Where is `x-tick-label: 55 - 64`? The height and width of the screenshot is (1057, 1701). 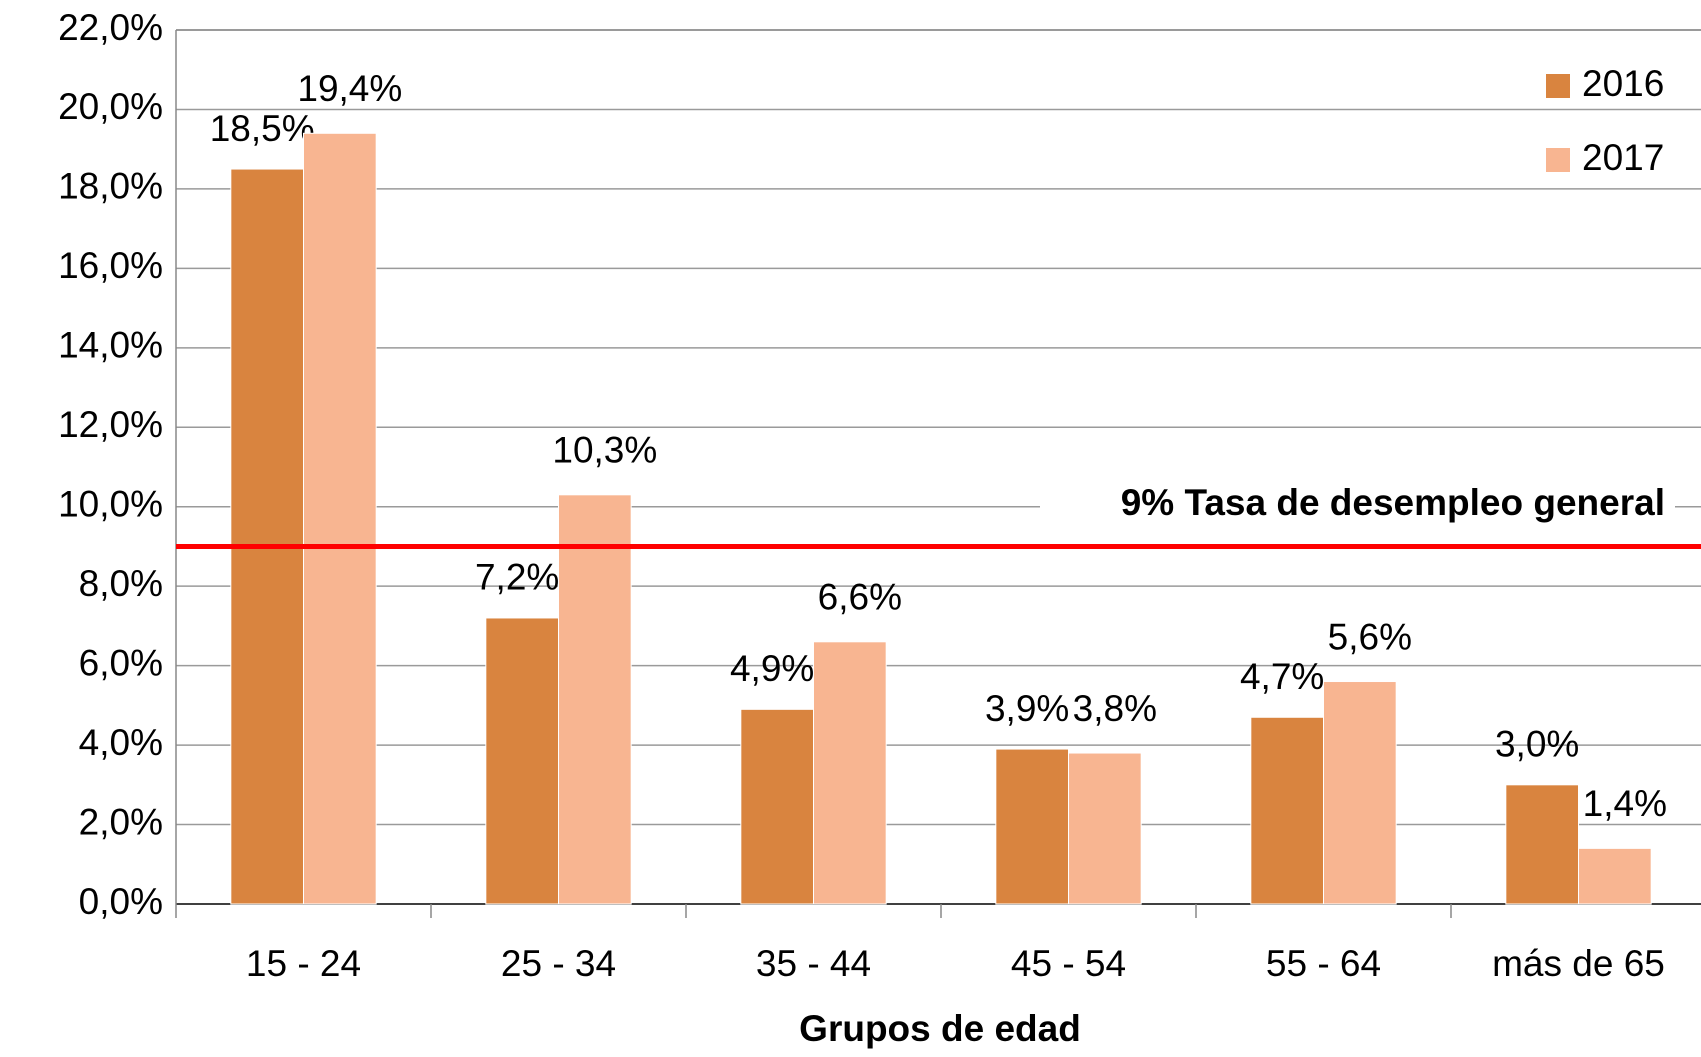 x-tick-label: 55 - 64 is located at coordinates (1323, 963).